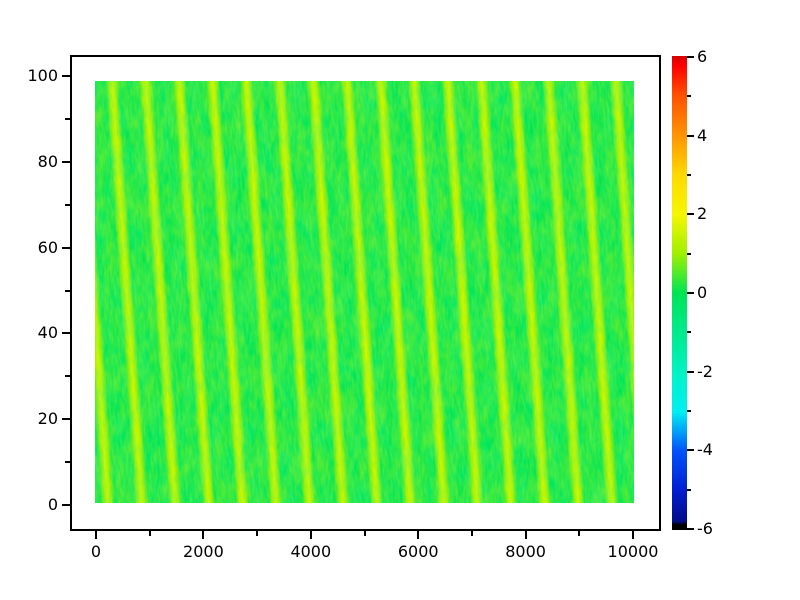 This screenshot has height=600, width=800. Describe the element at coordinates (47, 419) in the screenshot. I see `y-axis-tick-label: 20` at that location.